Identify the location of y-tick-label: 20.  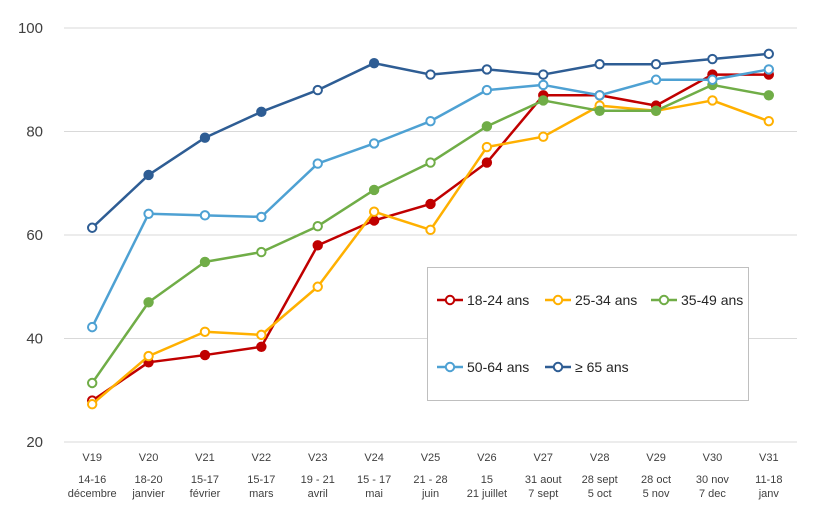
(34, 442).